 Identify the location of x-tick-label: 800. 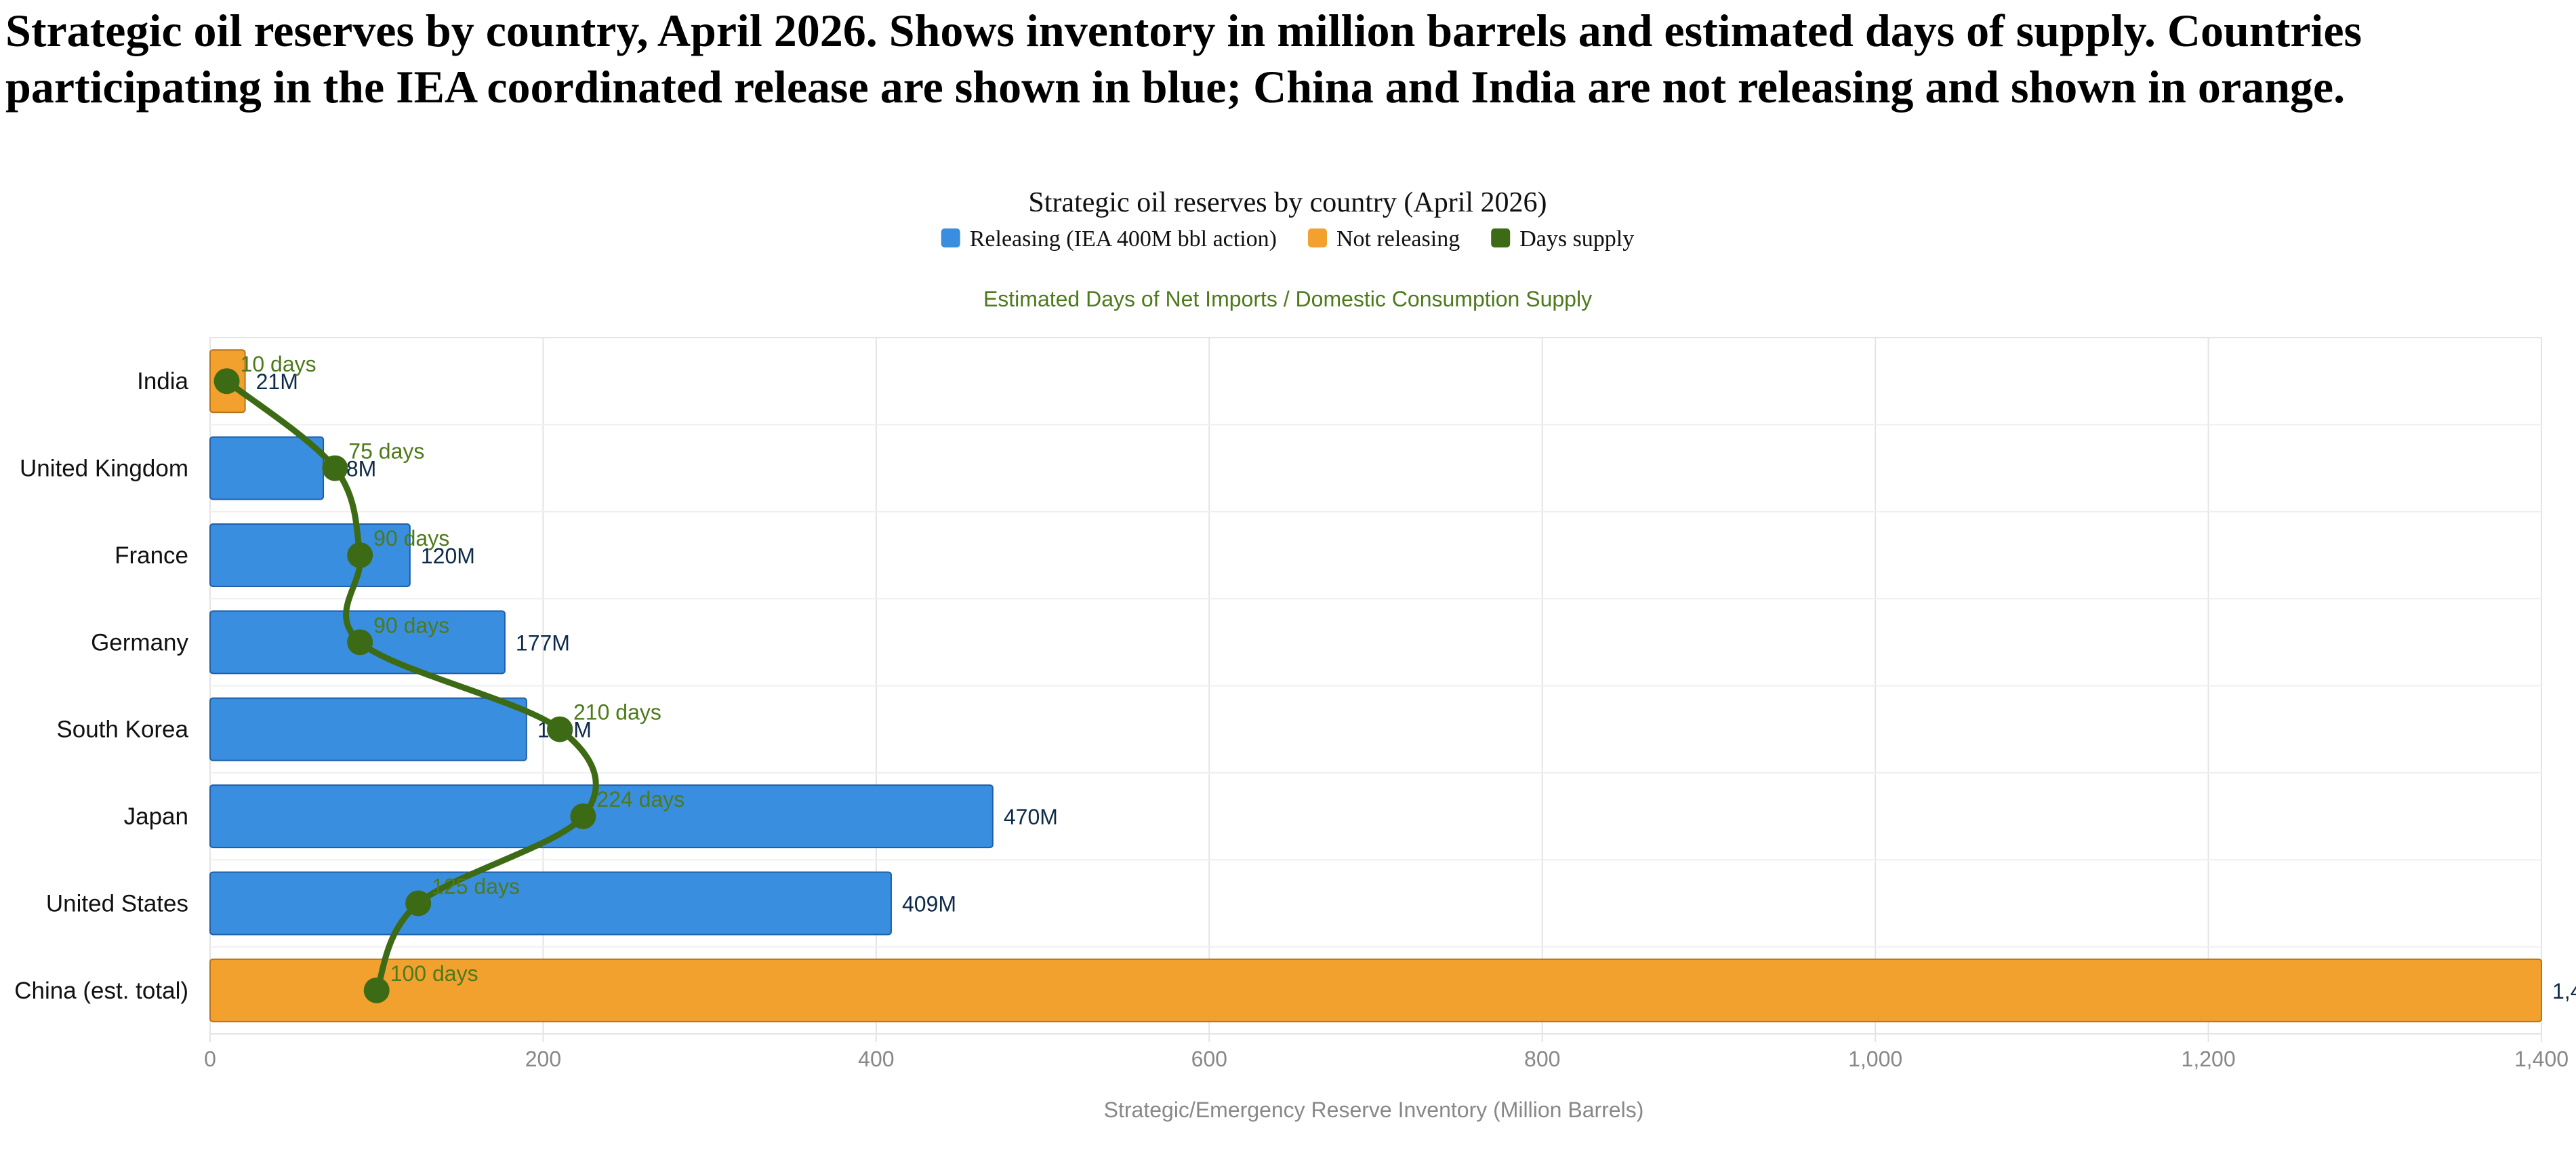
(1542, 1059).